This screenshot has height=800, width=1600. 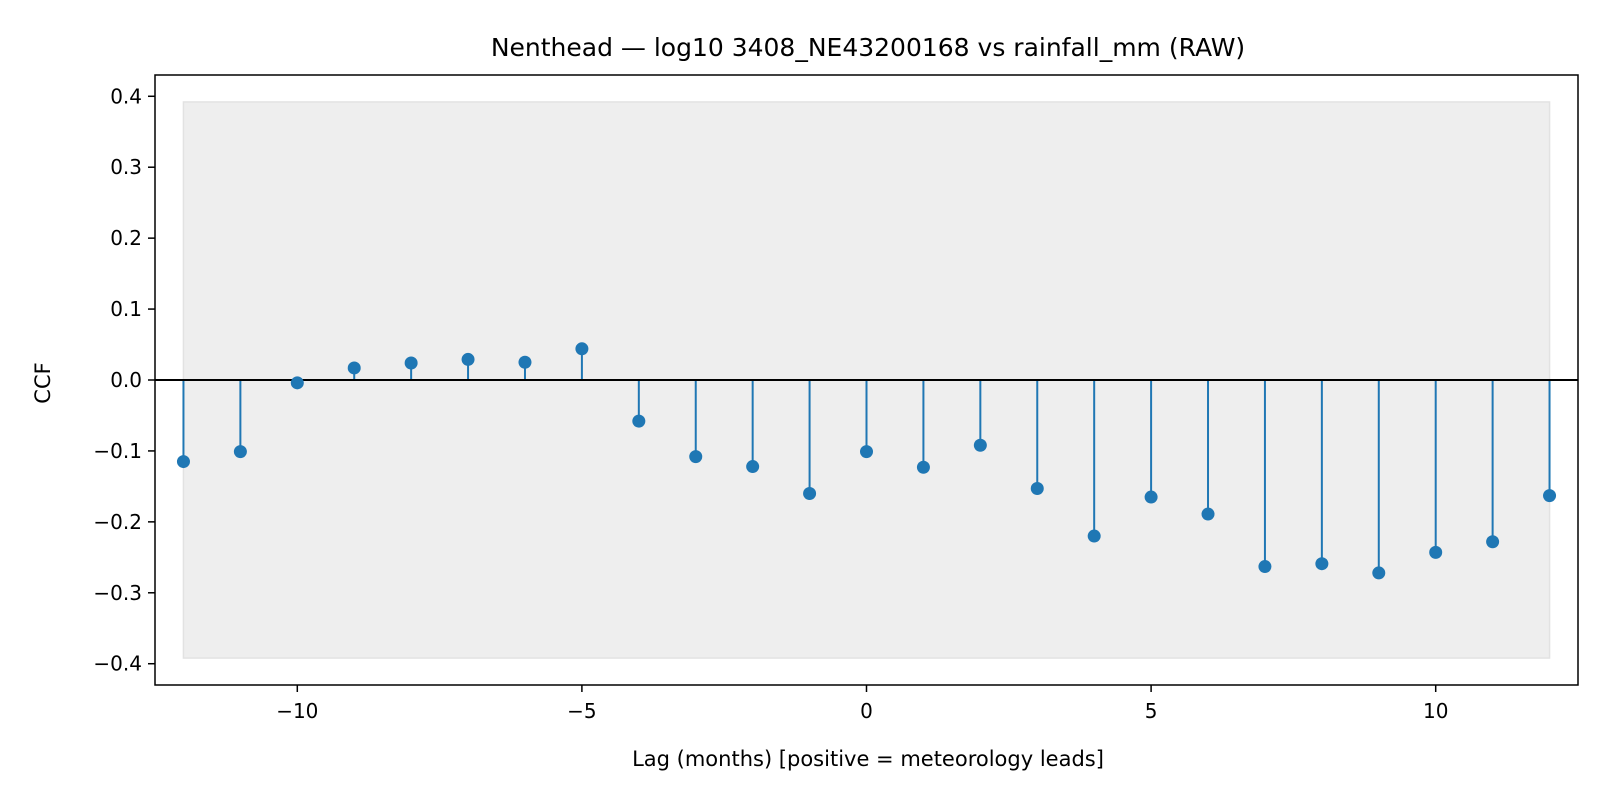 What do you see at coordinates (43, 382) in the screenshot?
I see `y-axis-label: CCF` at bounding box center [43, 382].